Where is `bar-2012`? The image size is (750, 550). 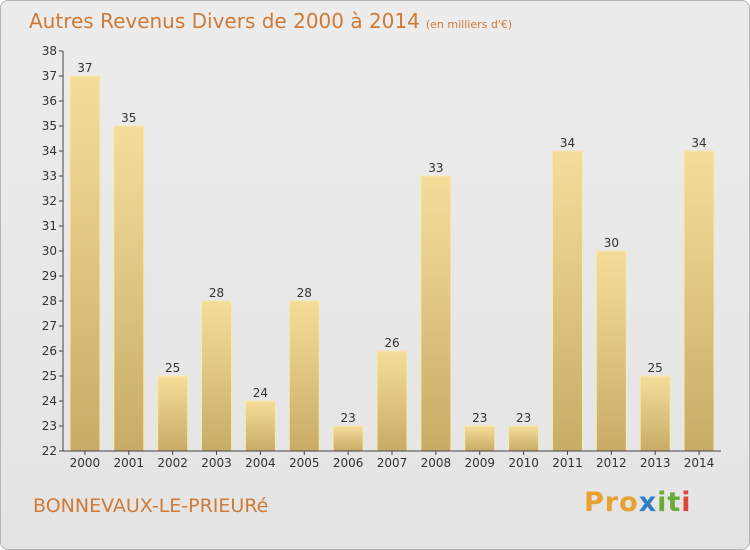
bar-2012 is located at coordinates (611, 351).